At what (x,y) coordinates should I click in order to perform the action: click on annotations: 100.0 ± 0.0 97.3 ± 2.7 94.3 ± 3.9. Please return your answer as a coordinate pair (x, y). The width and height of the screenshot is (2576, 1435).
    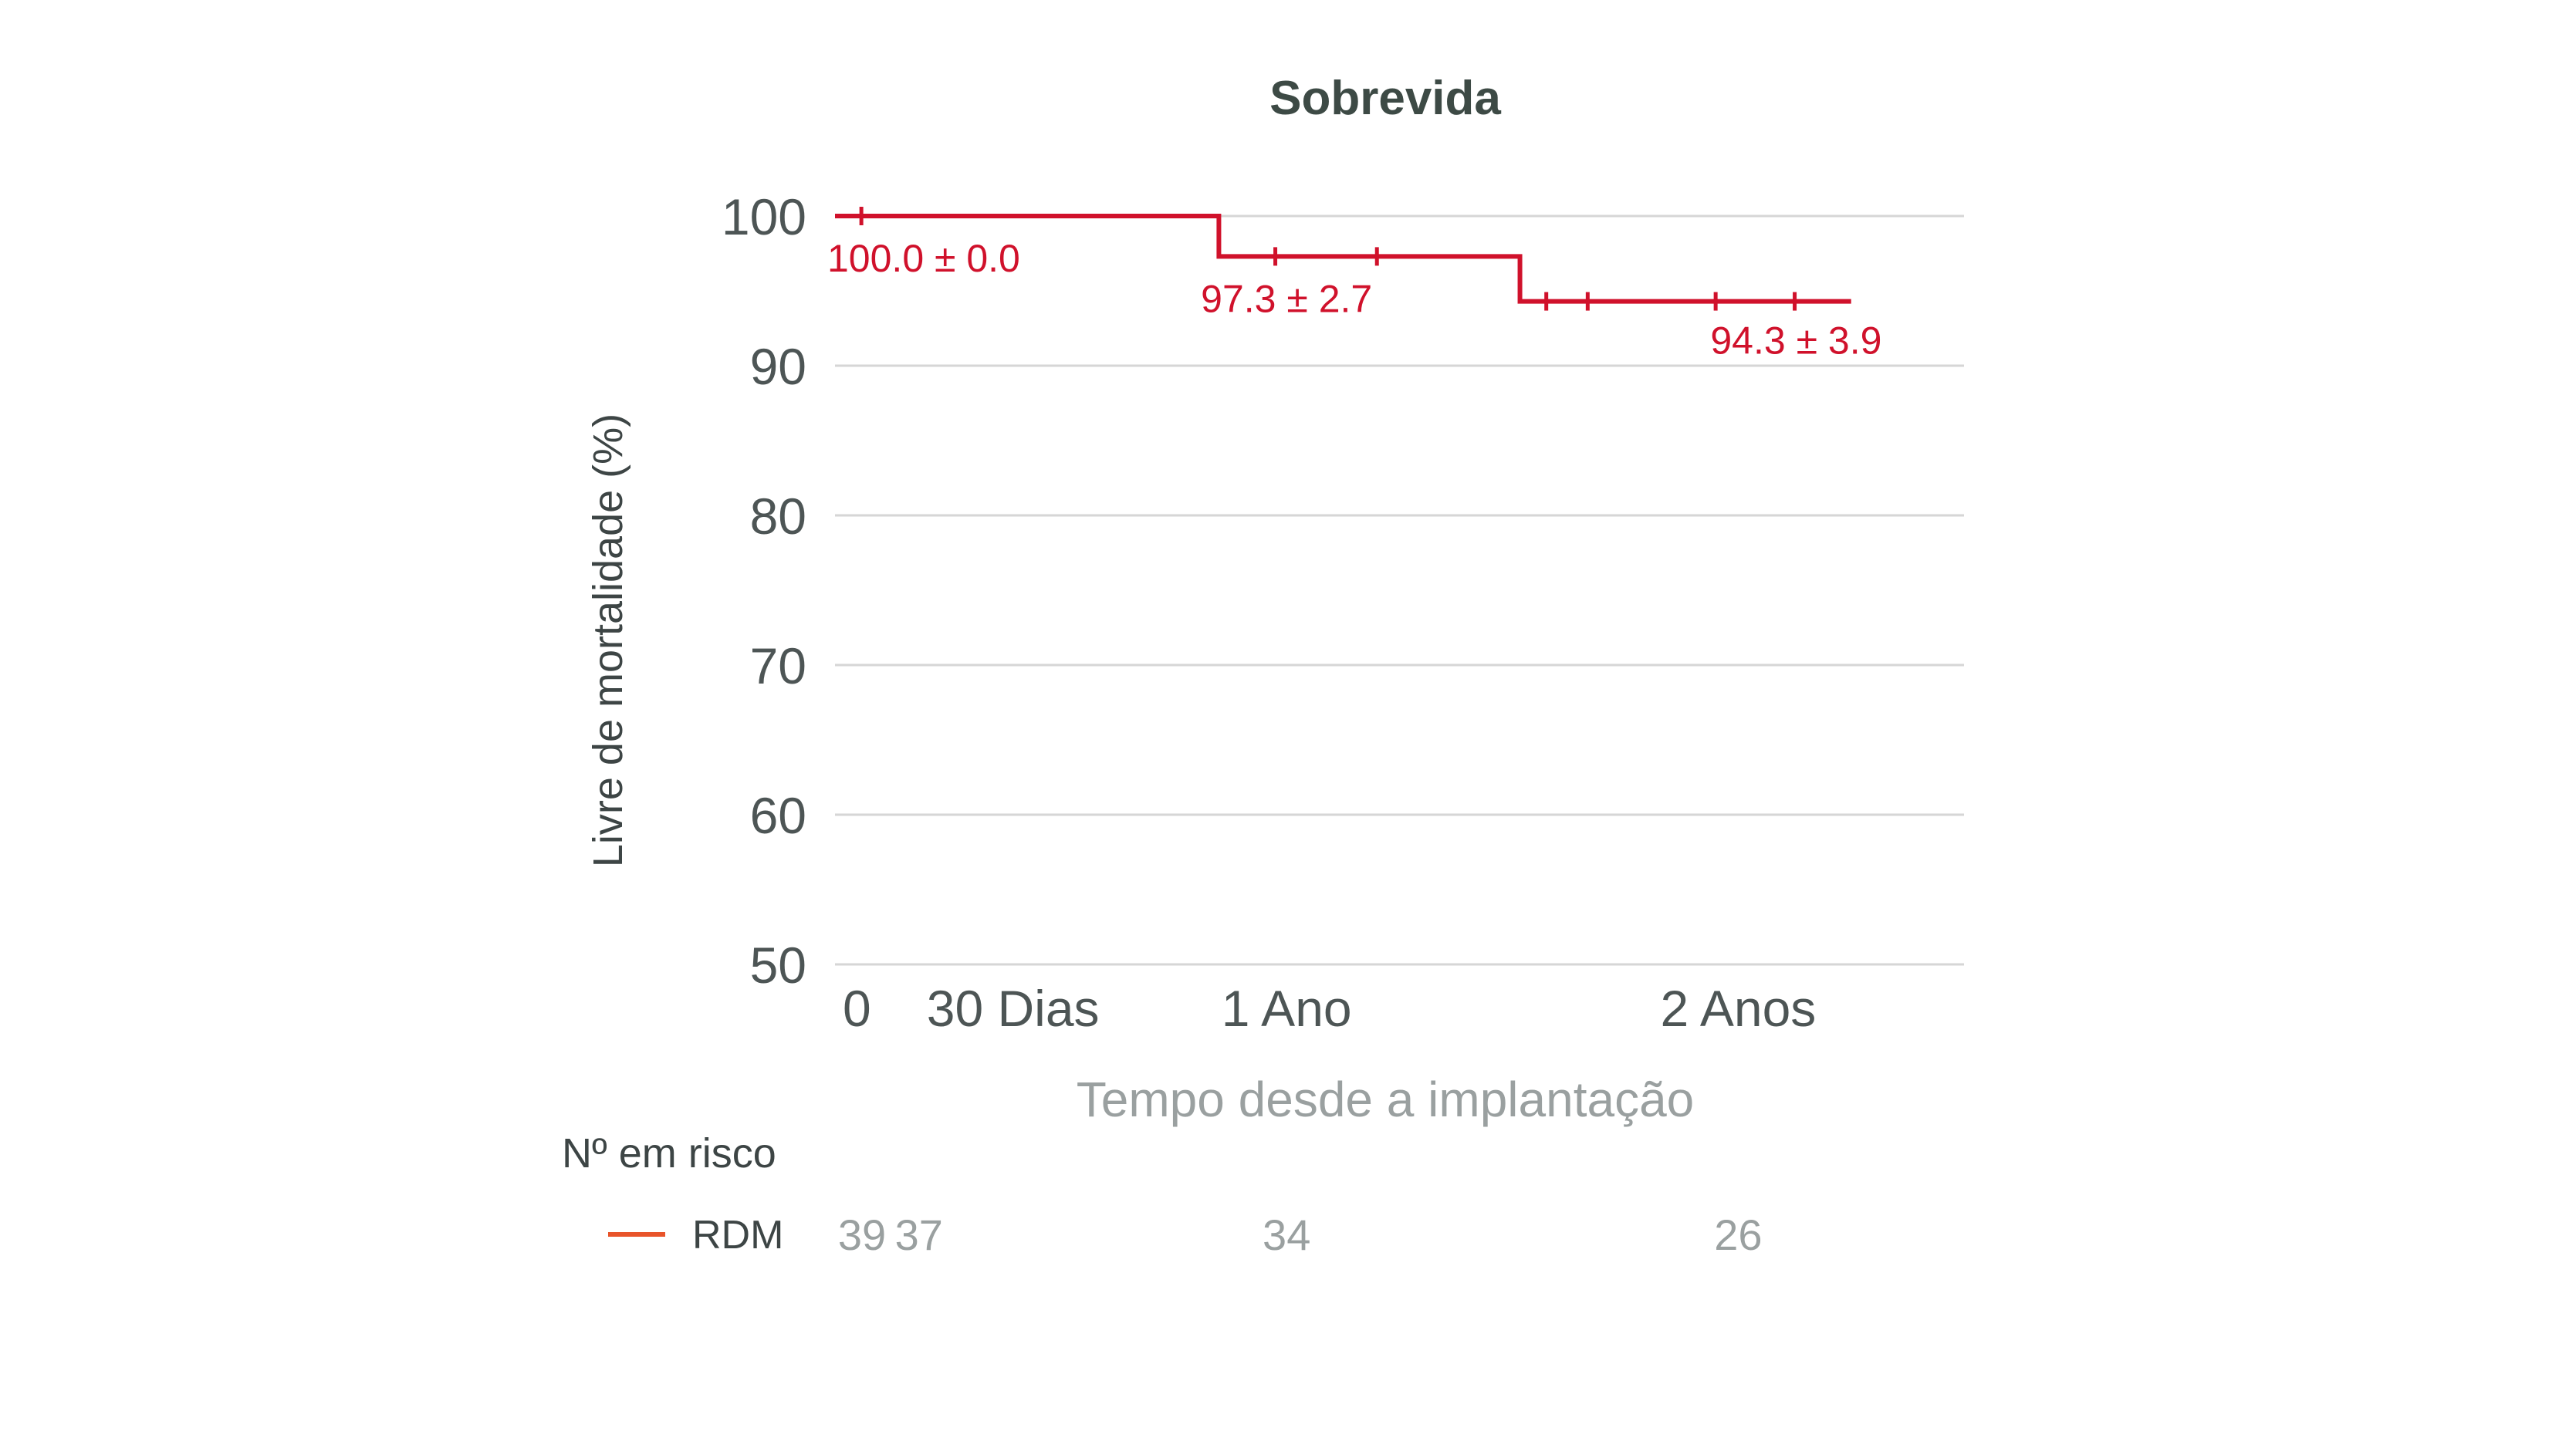
    Looking at the image, I should click on (1354, 300).